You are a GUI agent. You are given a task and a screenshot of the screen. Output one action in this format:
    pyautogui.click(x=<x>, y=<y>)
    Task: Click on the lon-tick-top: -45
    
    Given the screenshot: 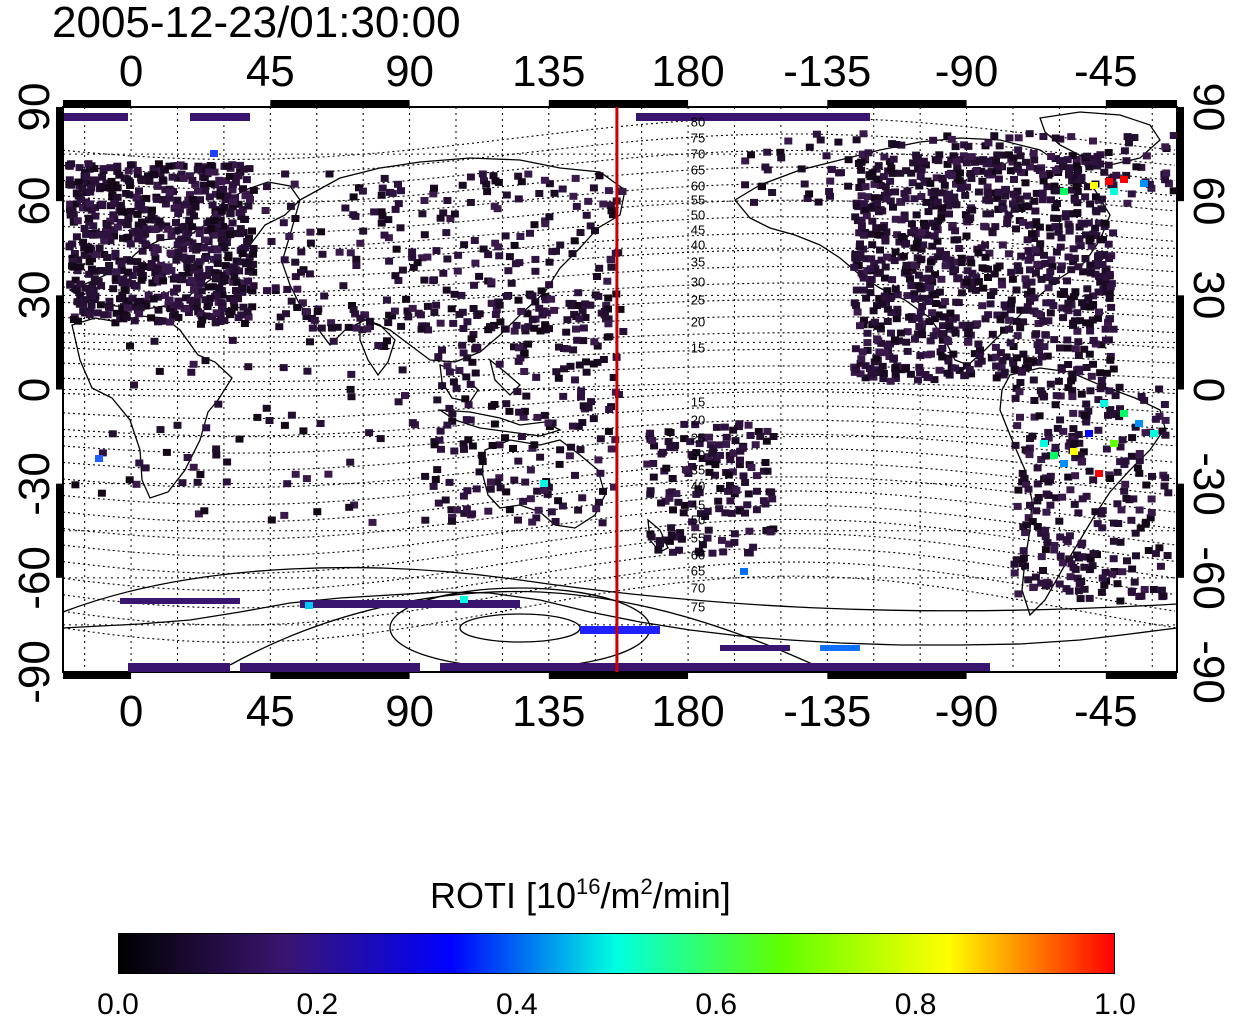 What is the action you would take?
    pyautogui.click(x=1106, y=72)
    